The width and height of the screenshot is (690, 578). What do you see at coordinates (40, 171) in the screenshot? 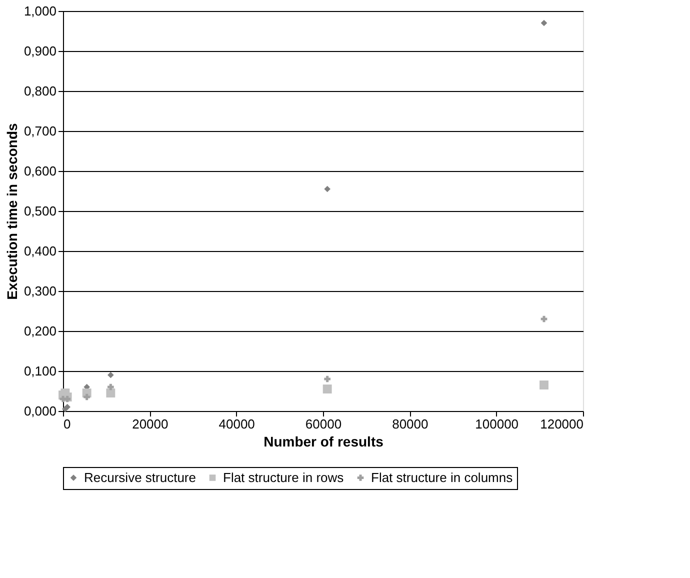
I see `y-tick-label: 0,600` at bounding box center [40, 171].